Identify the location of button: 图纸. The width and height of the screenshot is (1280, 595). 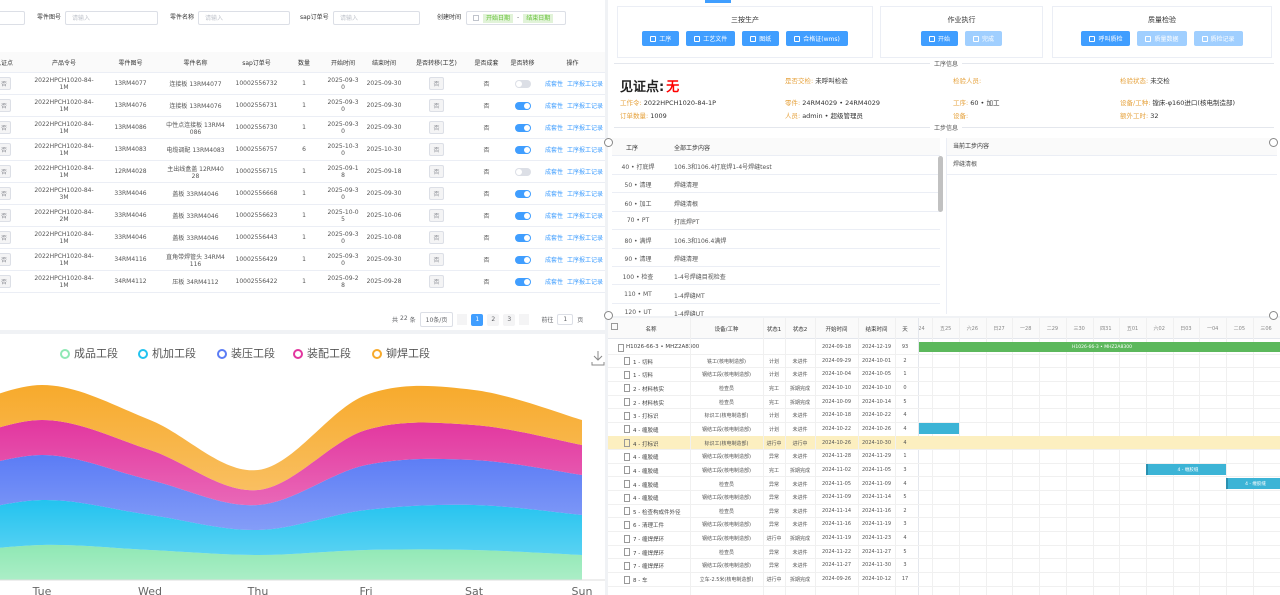
(761, 38).